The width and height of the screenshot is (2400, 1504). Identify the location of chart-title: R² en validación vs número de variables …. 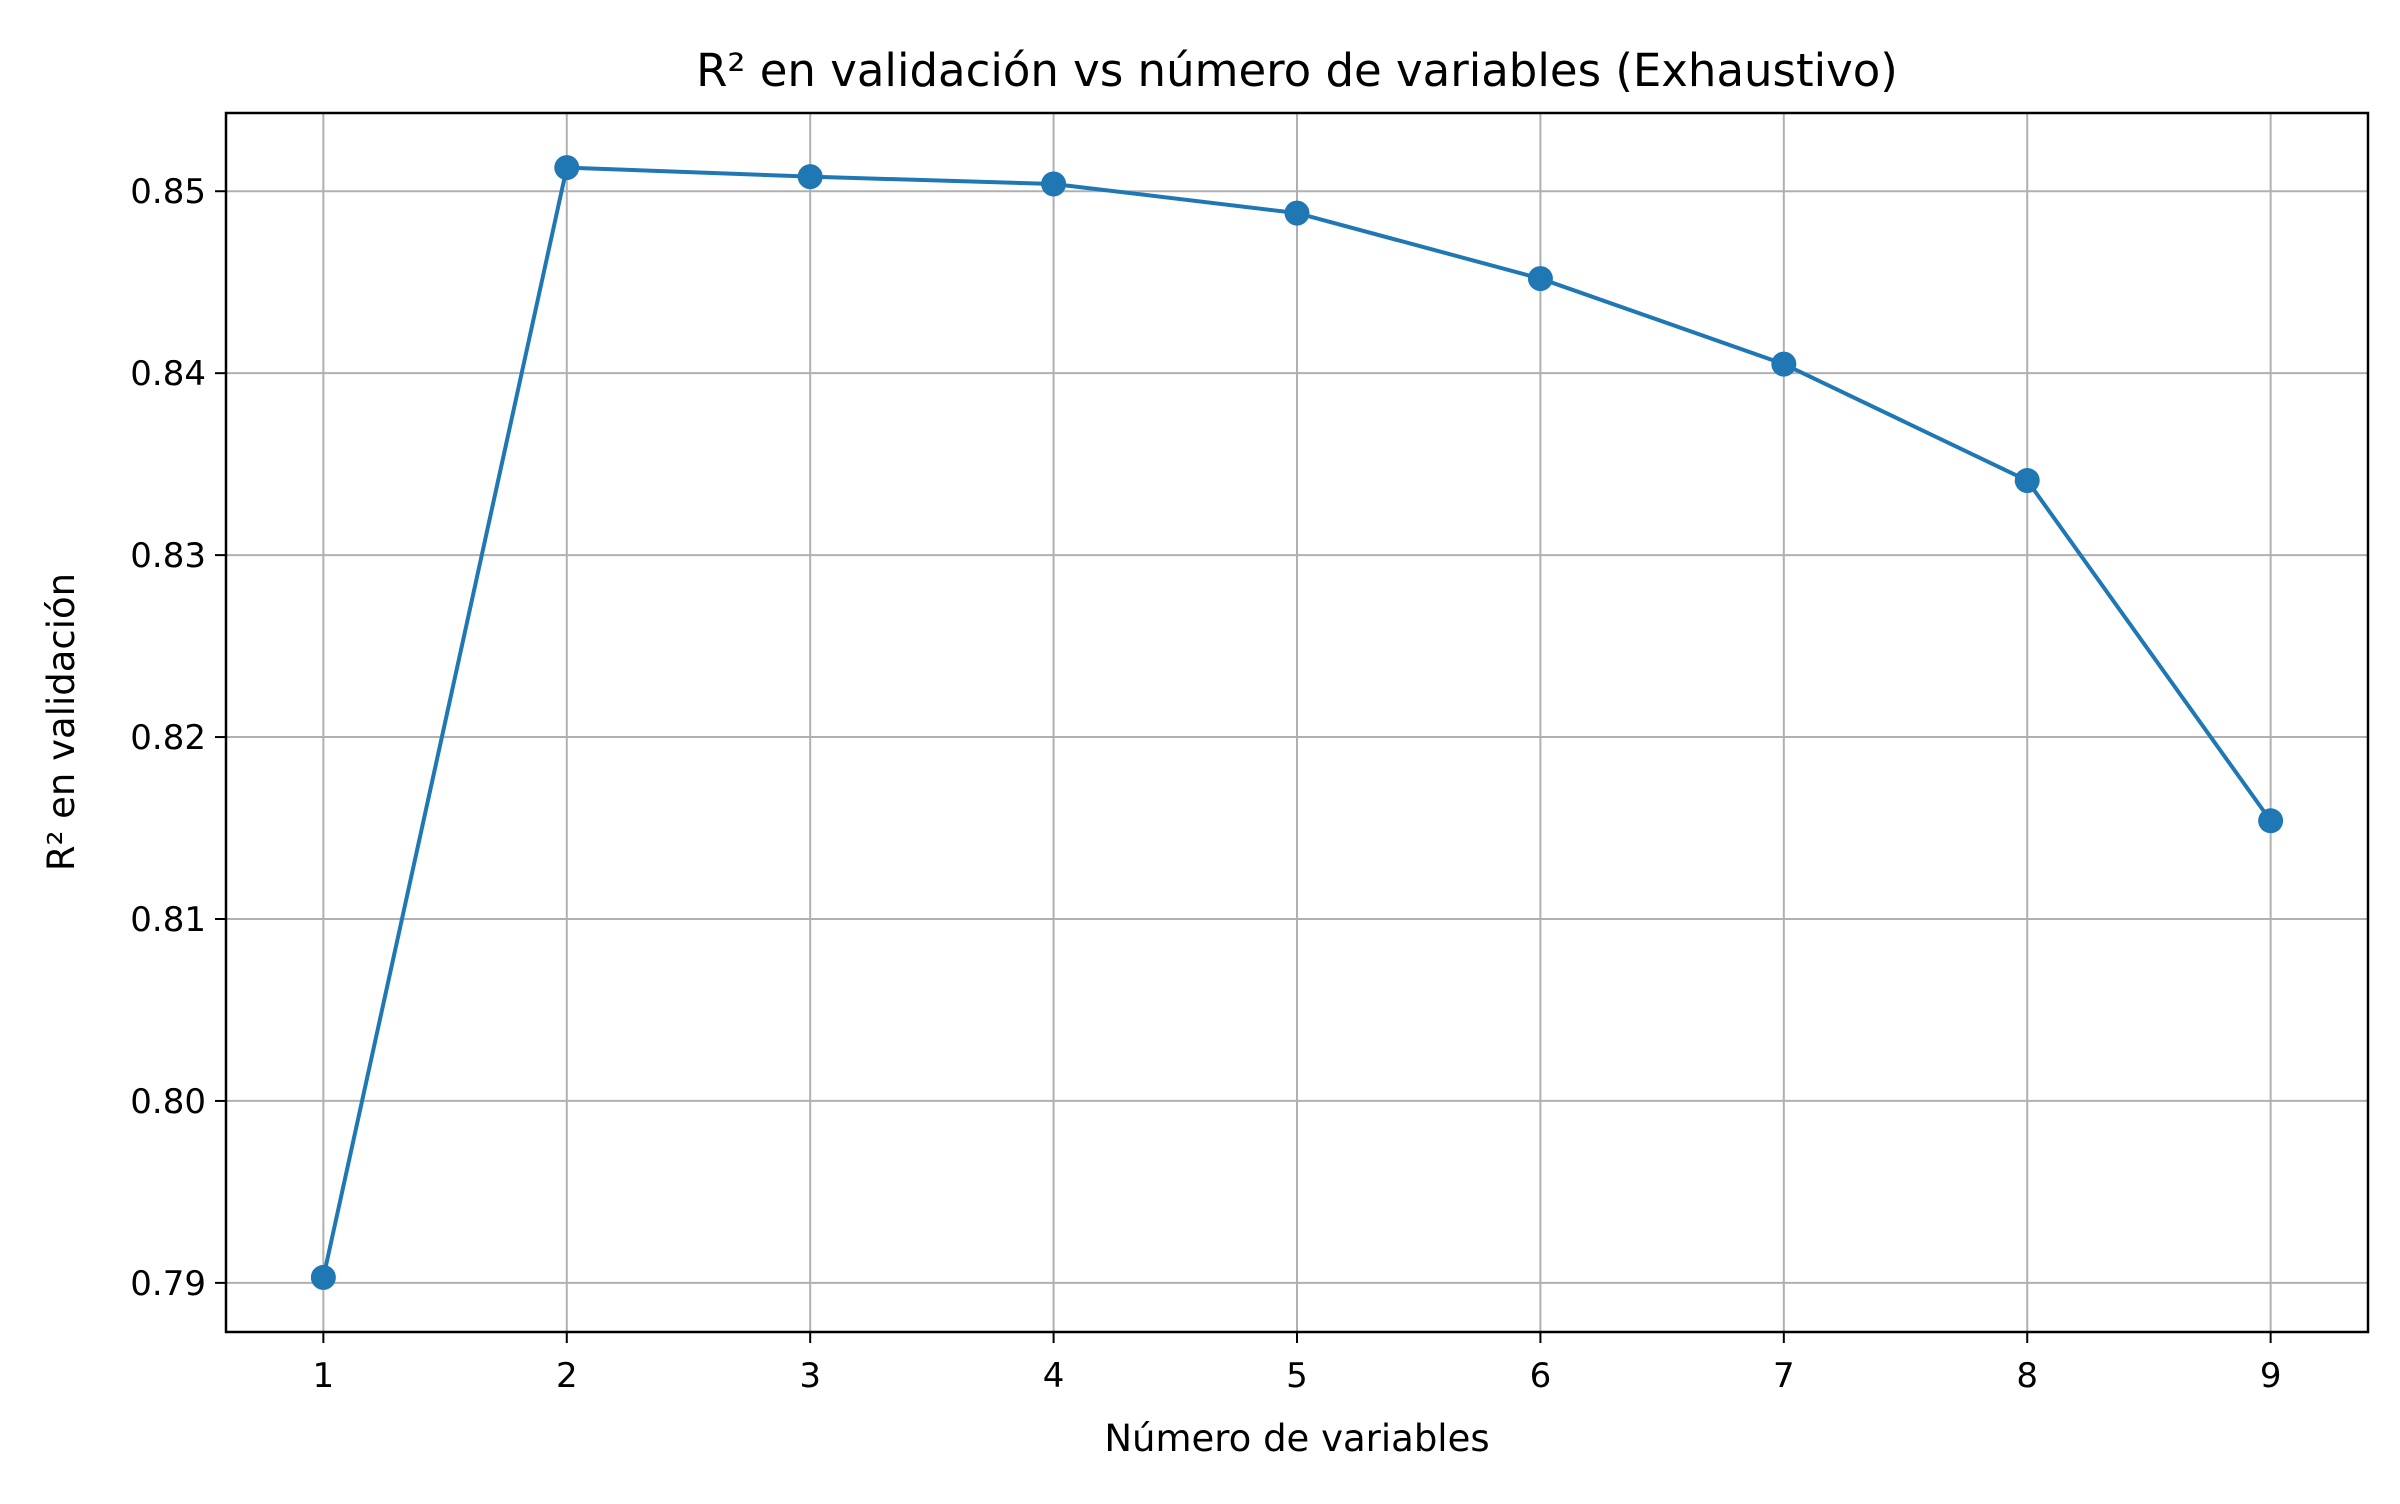
(1297, 70).